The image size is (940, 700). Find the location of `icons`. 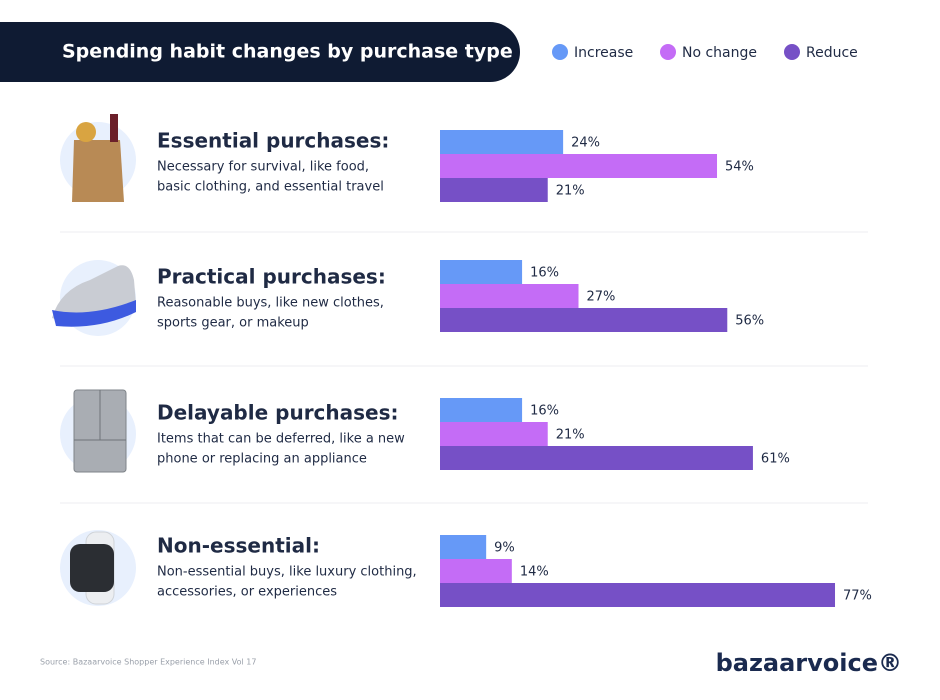

icons is located at coordinates (94, 360).